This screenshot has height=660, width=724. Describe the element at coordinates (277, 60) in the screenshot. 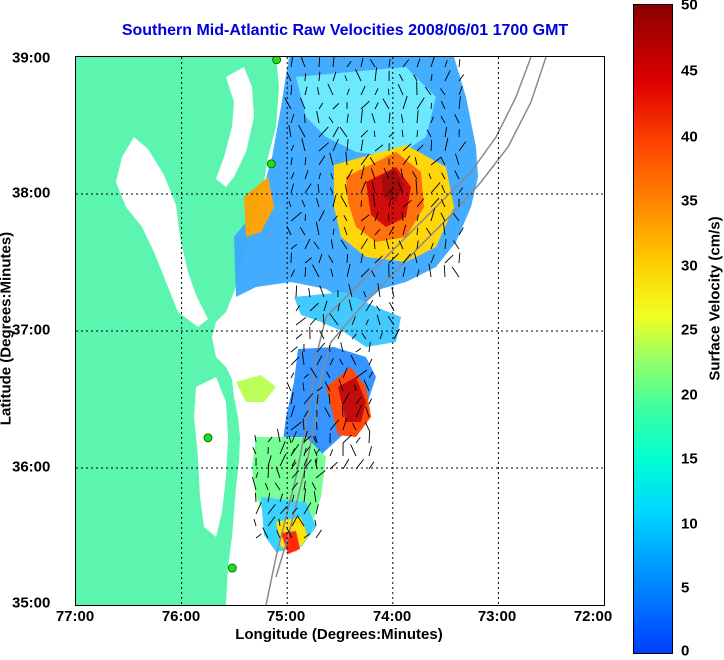

I see `north-station` at that location.